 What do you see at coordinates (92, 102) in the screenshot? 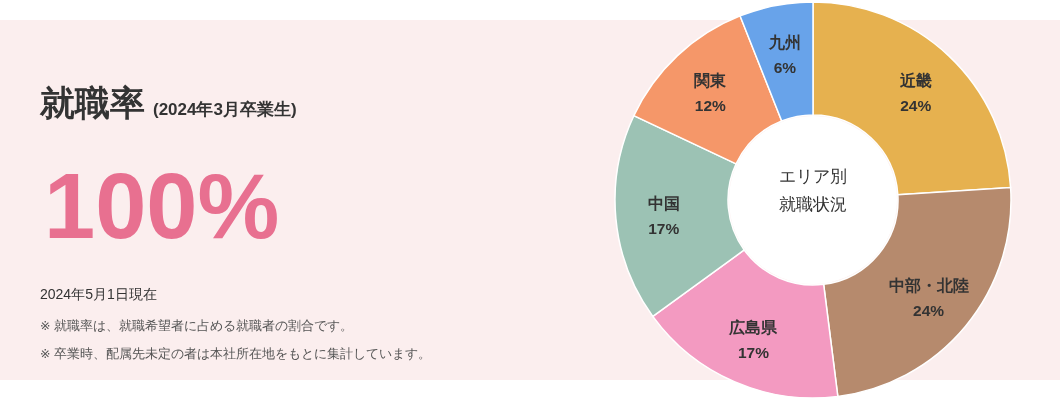
I see `text: 就職率` at bounding box center [92, 102].